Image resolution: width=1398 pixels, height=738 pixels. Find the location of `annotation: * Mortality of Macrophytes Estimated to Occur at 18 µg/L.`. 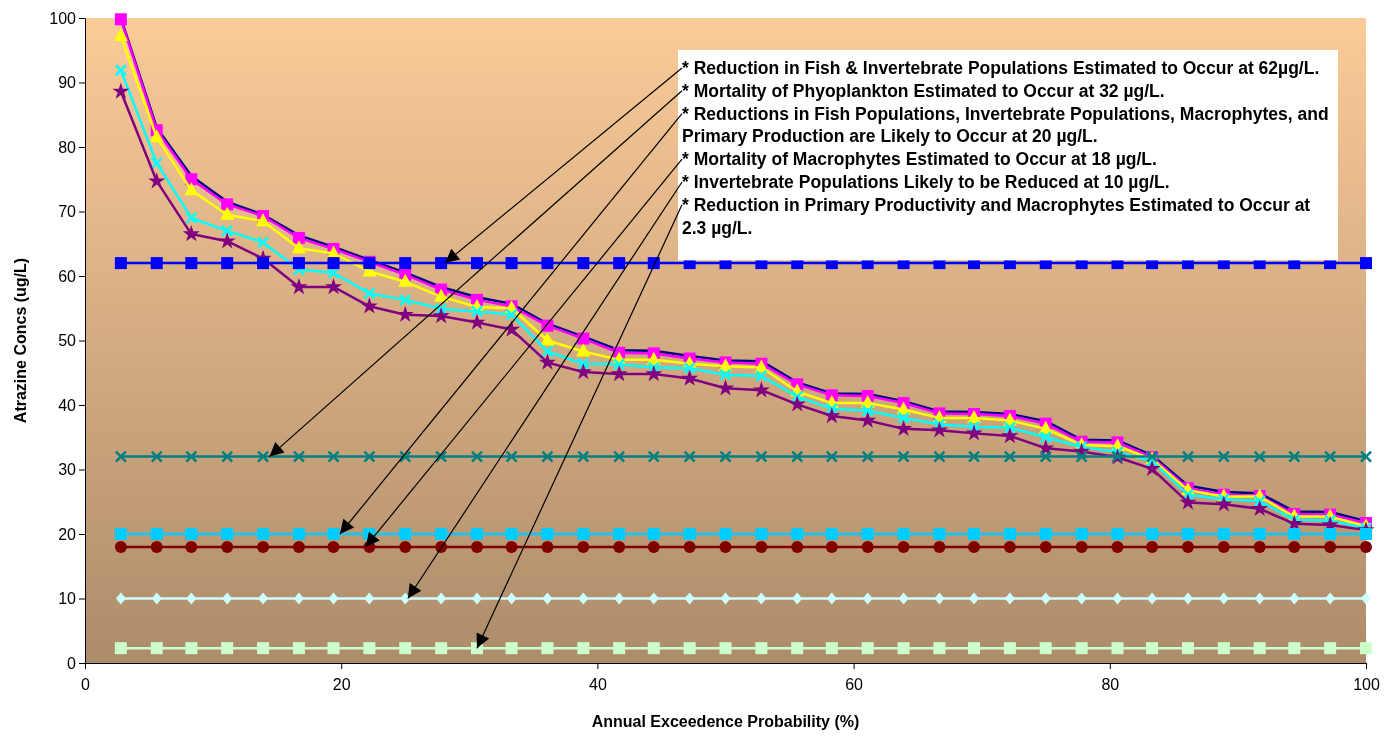

annotation: * Mortality of Macrophytes Estimated to Occur at 18 µg/L. is located at coordinates (919, 159).